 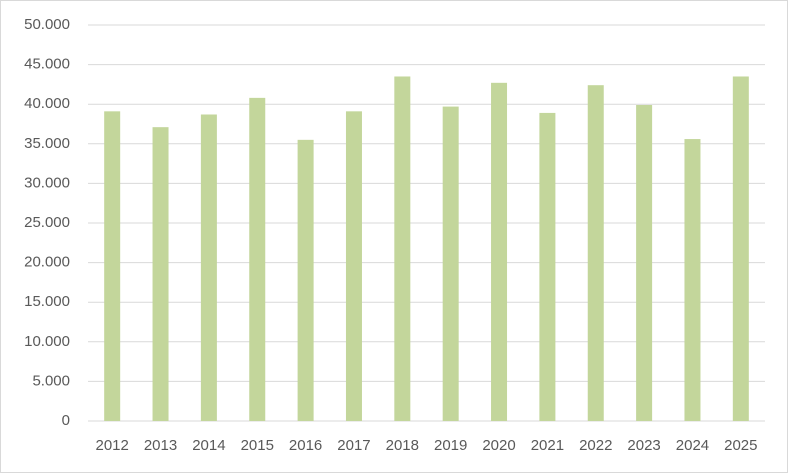 What do you see at coordinates (450, 445) in the screenshot?
I see `x-tick-label: 2019` at bounding box center [450, 445].